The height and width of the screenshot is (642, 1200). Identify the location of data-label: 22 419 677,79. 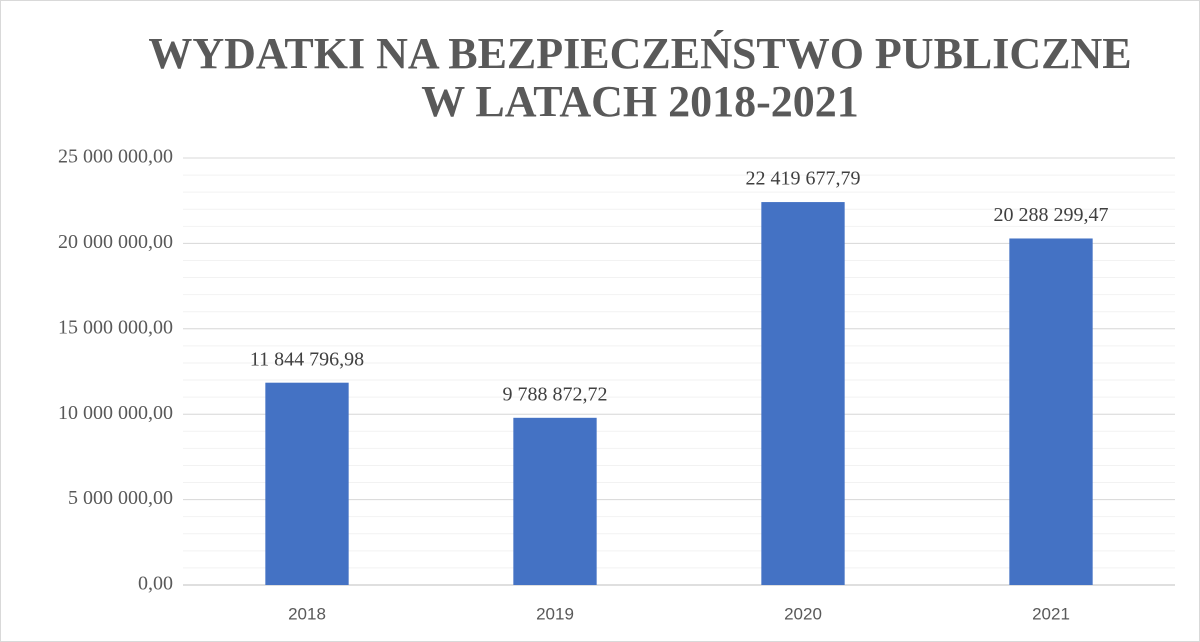
(803, 179).